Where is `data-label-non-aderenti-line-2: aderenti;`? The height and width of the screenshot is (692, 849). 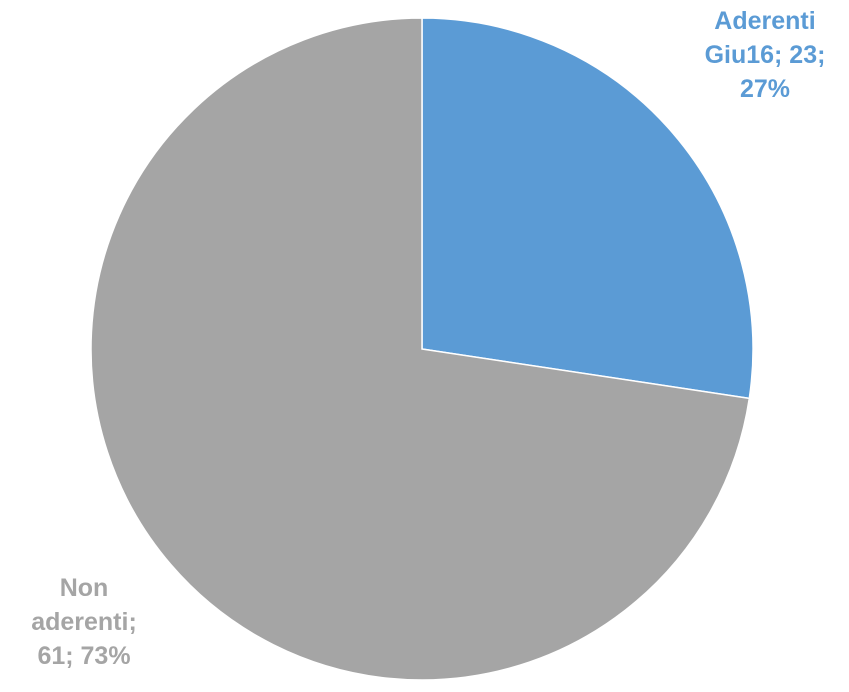 data-label-non-aderenti-line-2: aderenti; is located at coordinates (84, 622).